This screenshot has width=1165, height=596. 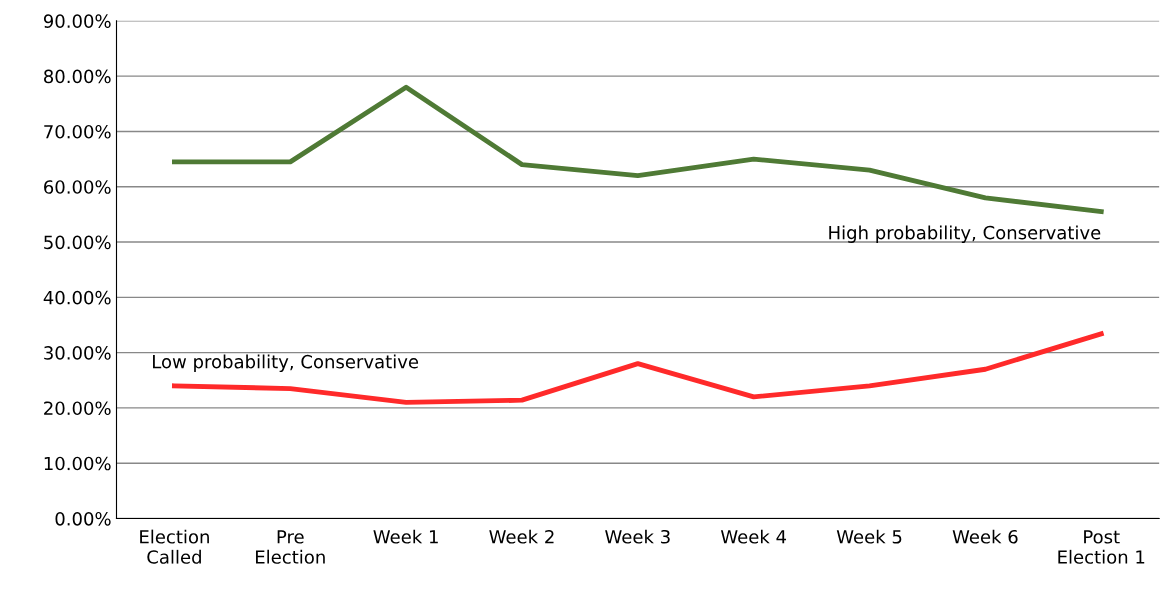 I want to click on x-tick-label: Week 2, so click(x=521, y=536).